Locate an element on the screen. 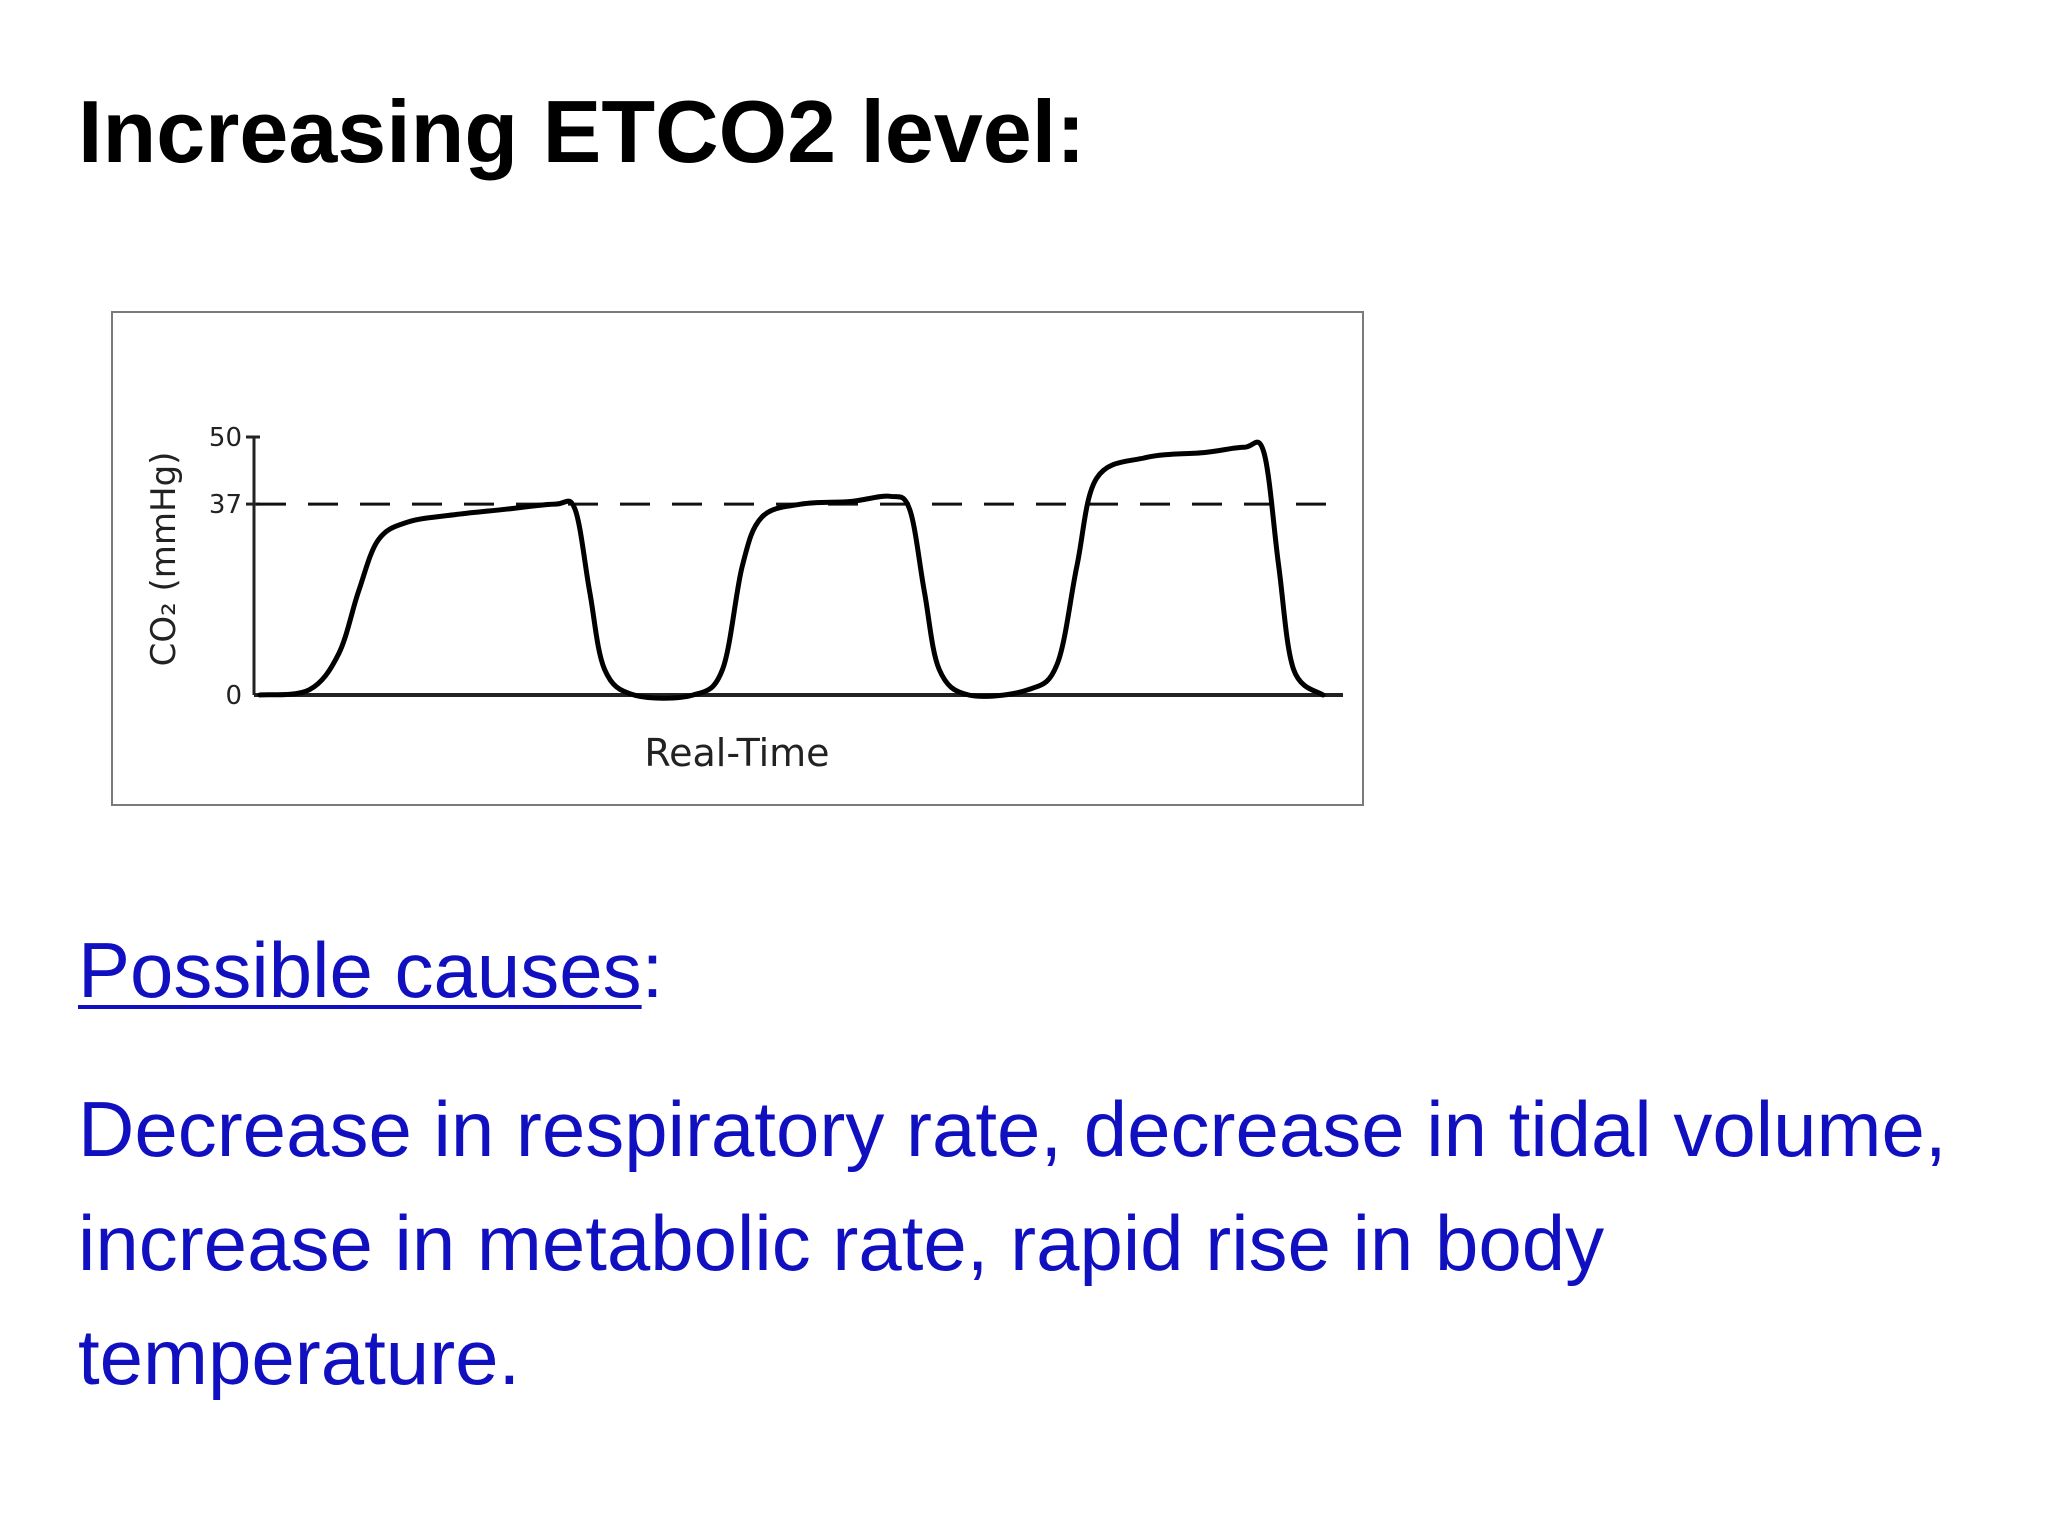 The image size is (2048, 1536). axes is located at coordinates (797, 567).